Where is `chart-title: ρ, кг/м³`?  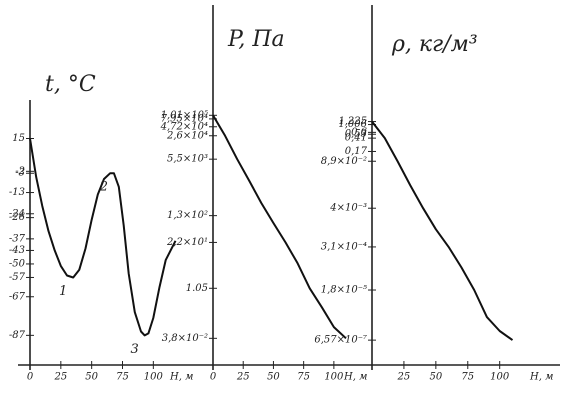 chart-title: ρ, кг/м³ is located at coordinates (434, 44).